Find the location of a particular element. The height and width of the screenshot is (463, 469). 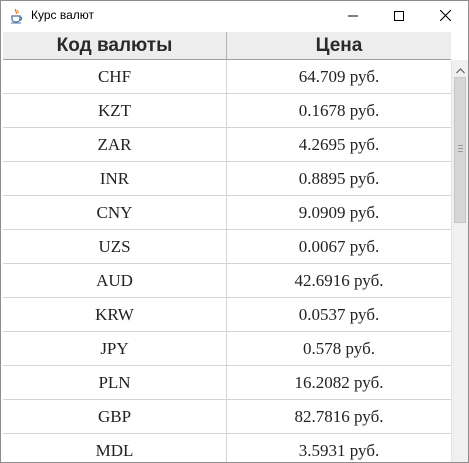

currency-code-cell: CHF is located at coordinates (115, 76).